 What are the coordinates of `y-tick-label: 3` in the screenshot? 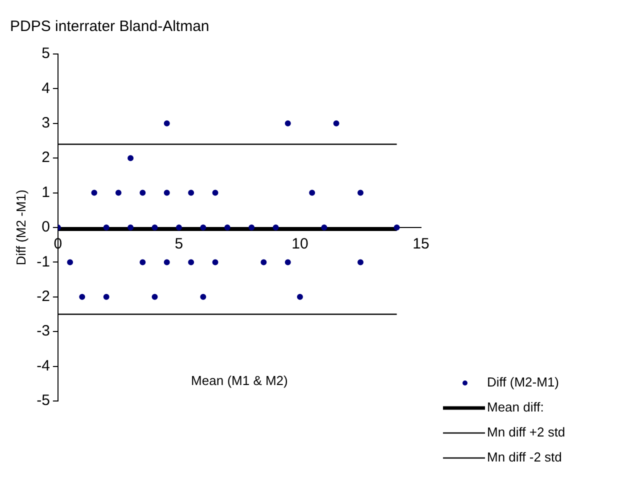 It's located at (46, 123).